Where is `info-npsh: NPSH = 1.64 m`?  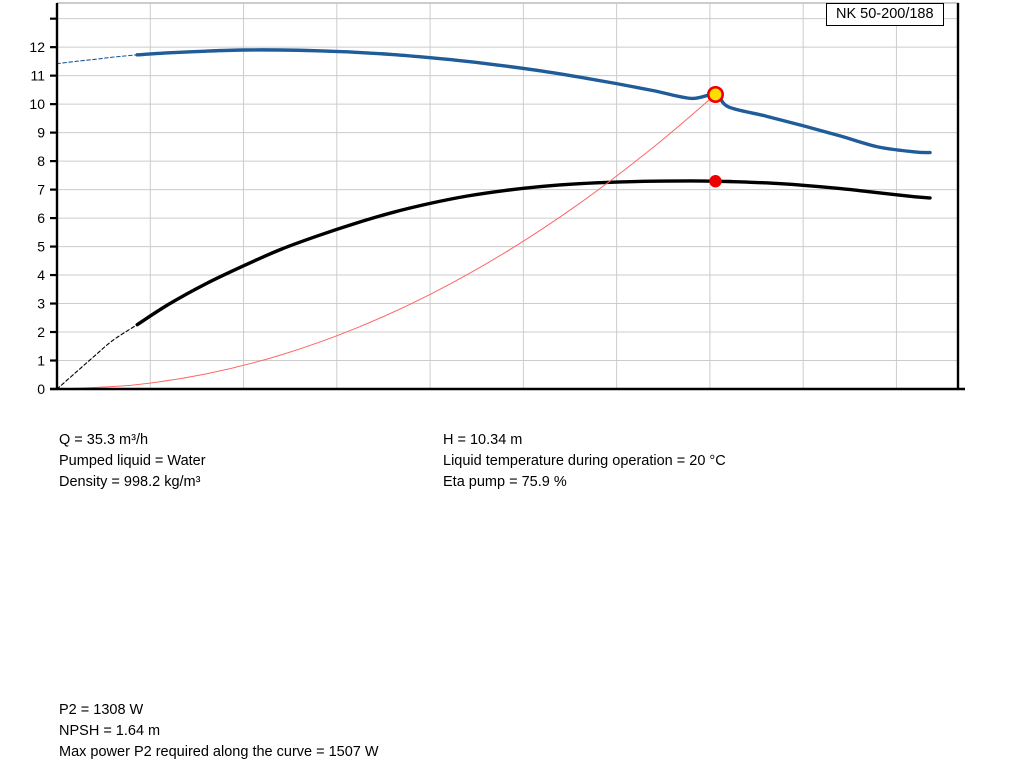
info-npsh: NPSH = 1.64 m is located at coordinates (110, 731).